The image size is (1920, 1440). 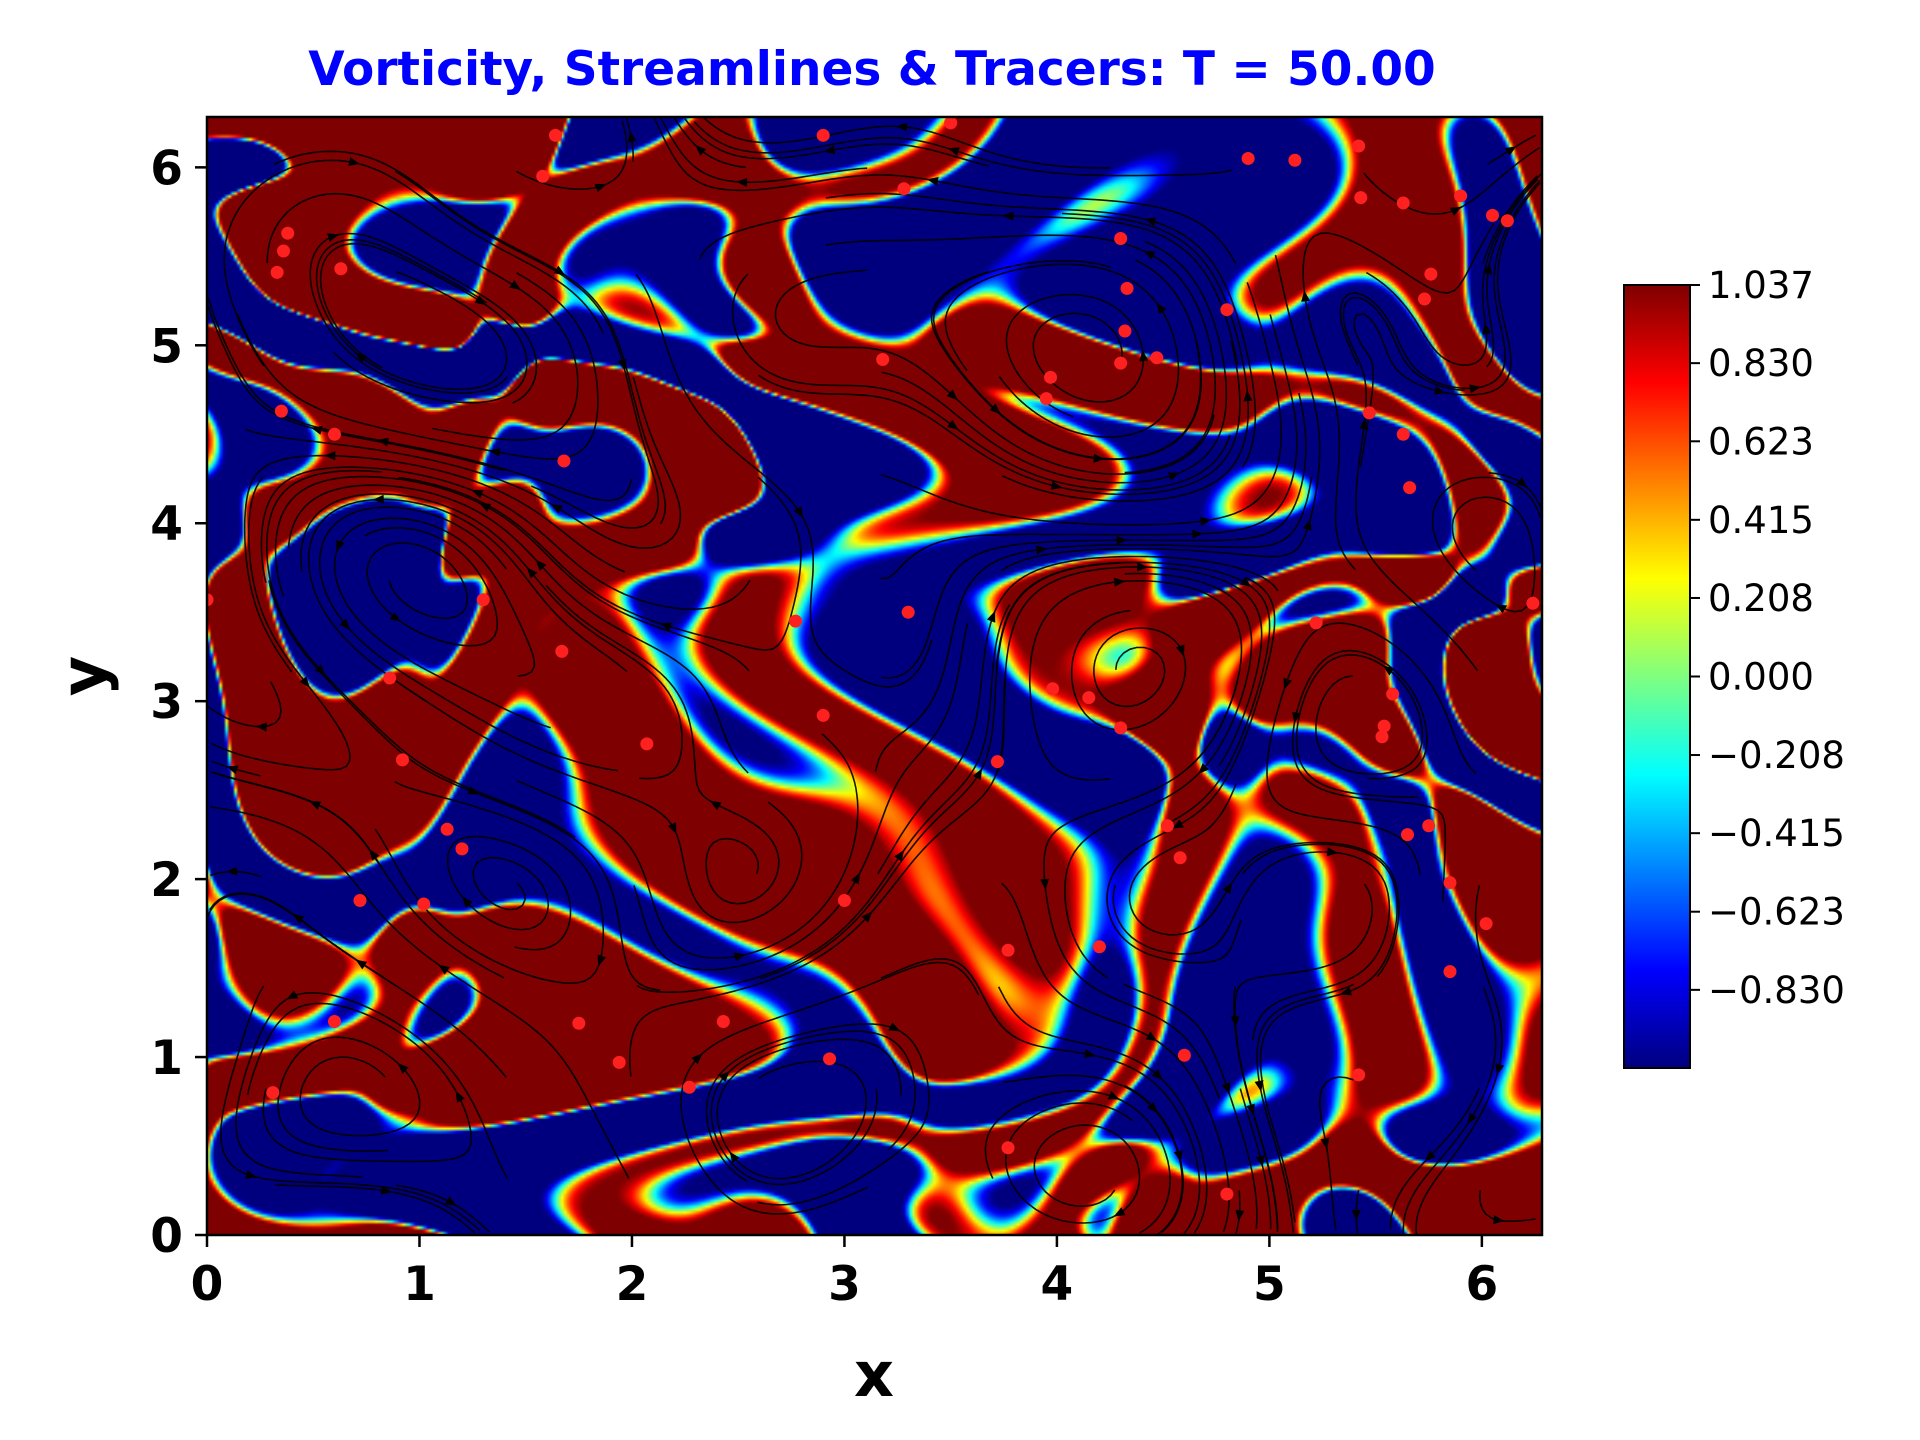 I want to click on x-tick-label: 3, so click(x=844, y=1284).